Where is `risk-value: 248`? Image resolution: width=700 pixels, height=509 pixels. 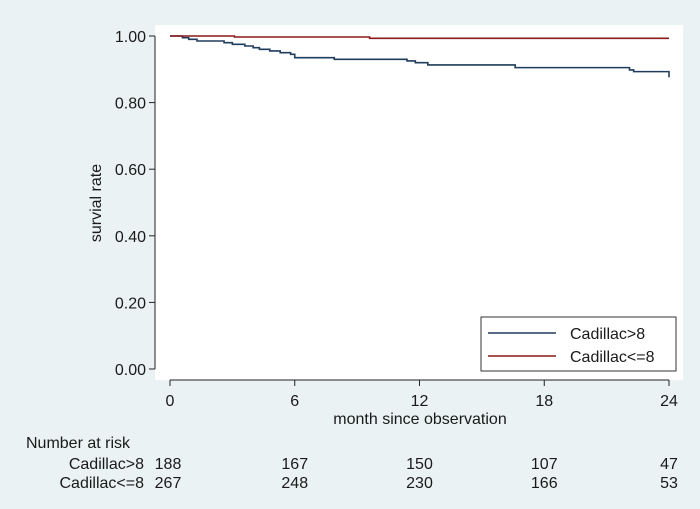
risk-value: 248 is located at coordinates (294, 483).